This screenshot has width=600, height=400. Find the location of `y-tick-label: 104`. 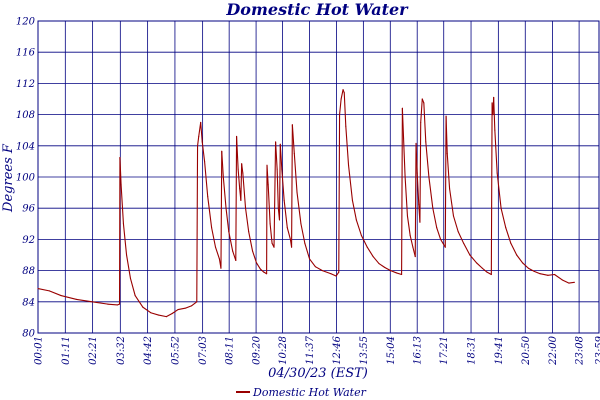

y-tick-label: 104 is located at coordinates (25, 146).